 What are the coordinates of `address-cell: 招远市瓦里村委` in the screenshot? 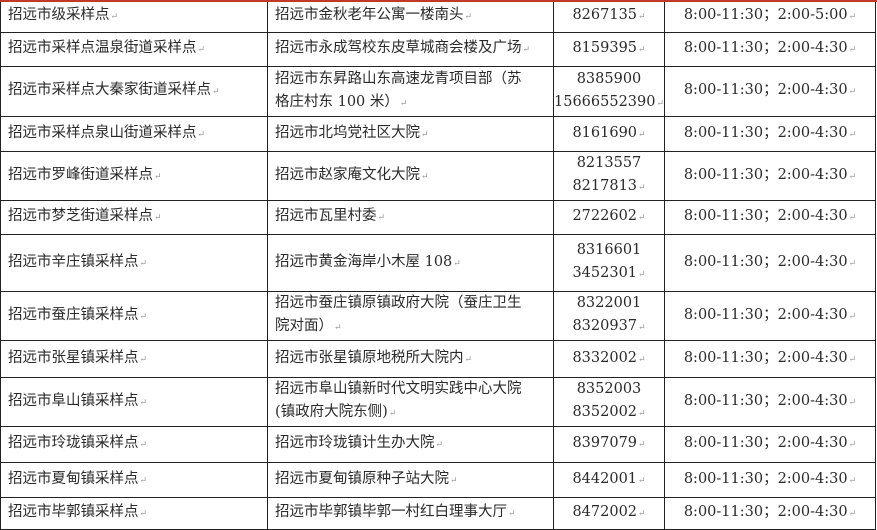 It's located at (410, 217).